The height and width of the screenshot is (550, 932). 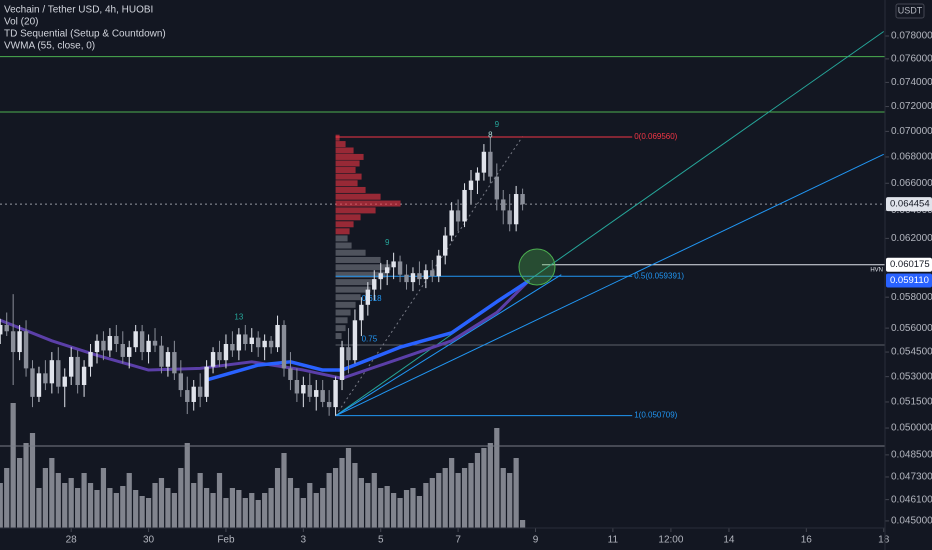 What do you see at coordinates (448, 345) in the screenshot?
I see `trend-line` at bounding box center [448, 345].